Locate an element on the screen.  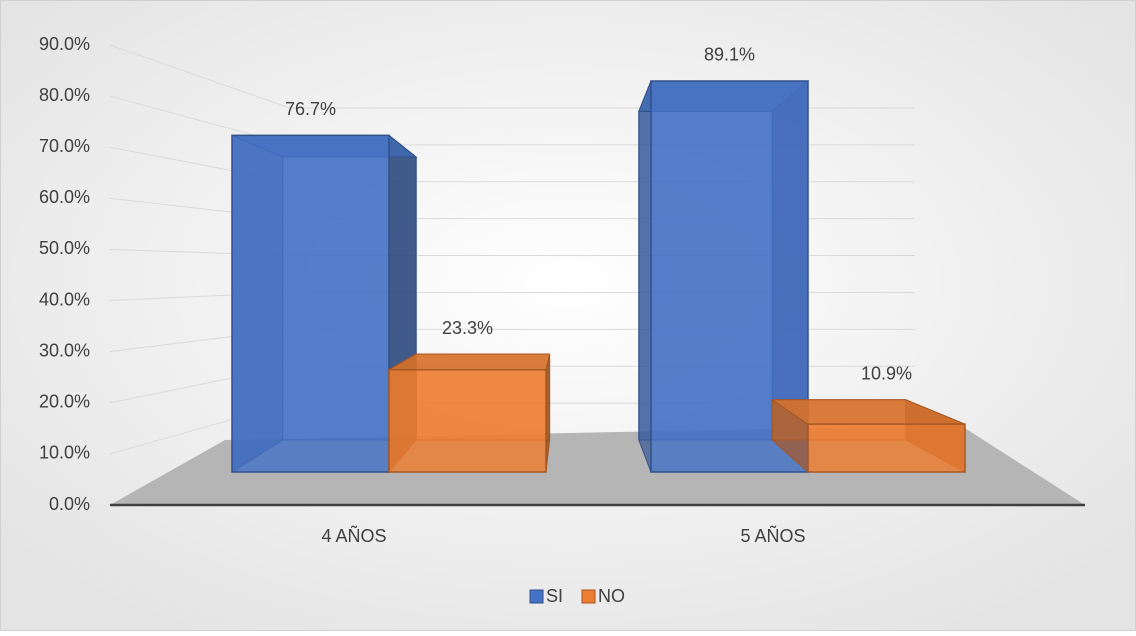
value-label: 89.1% is located at coordinates (729, 55).